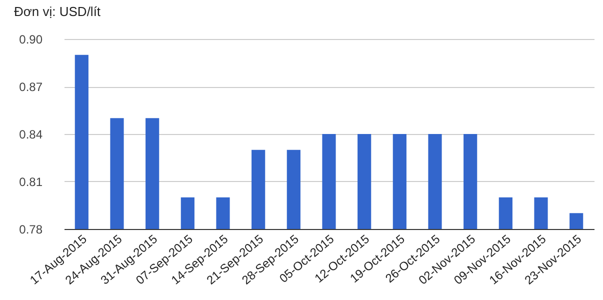  What do you see at coordinates (31, 39) in the screenshot?
I see `y-tick-label: 0.90` at bounding box center [31, 39].